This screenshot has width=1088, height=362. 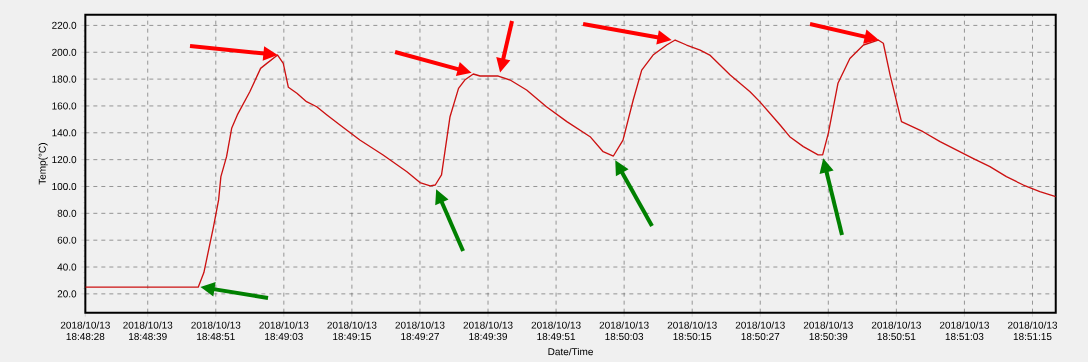 What do you see at coordinates (692, 331) in the screenshot?
I see `x-tick-label: 2018/10/13 18:50:15` at bounding box center [692, 331].